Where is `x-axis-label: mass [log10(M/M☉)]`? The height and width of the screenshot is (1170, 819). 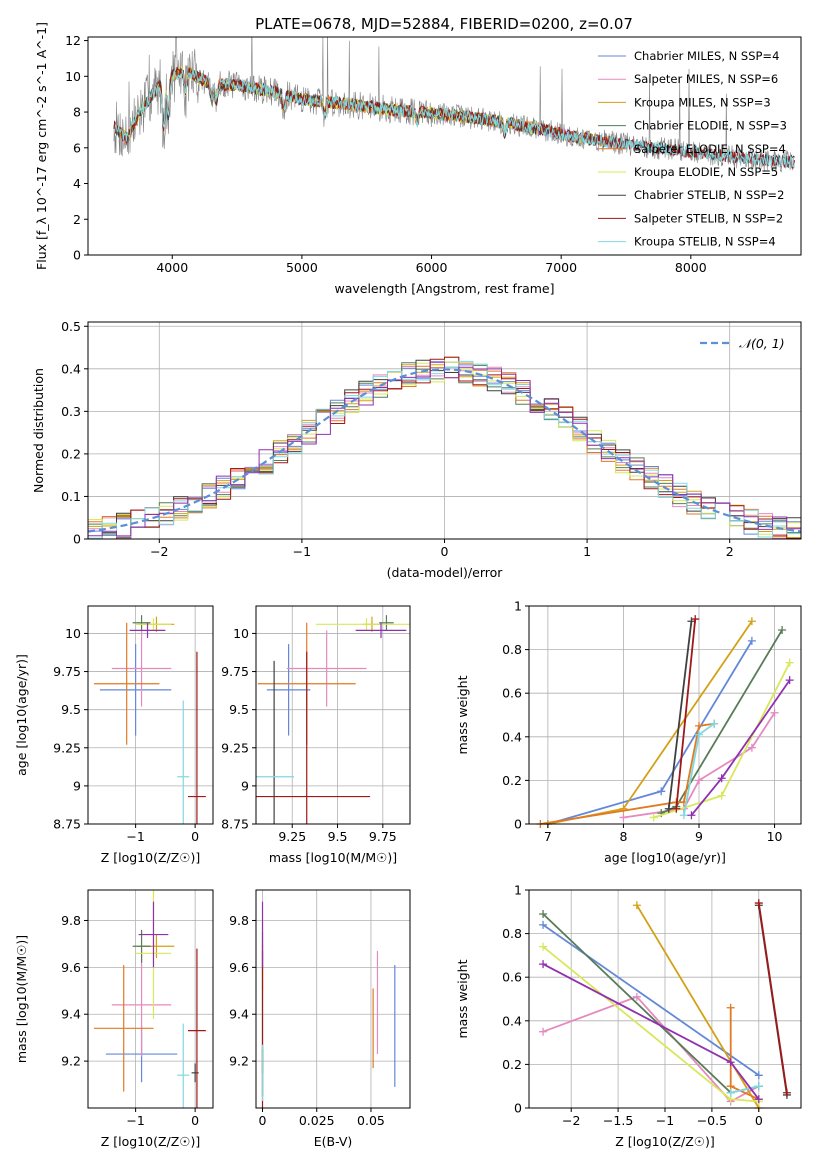
x-axis-label: mass [log10(M/M☉)] is located at coordinates (333, 857).